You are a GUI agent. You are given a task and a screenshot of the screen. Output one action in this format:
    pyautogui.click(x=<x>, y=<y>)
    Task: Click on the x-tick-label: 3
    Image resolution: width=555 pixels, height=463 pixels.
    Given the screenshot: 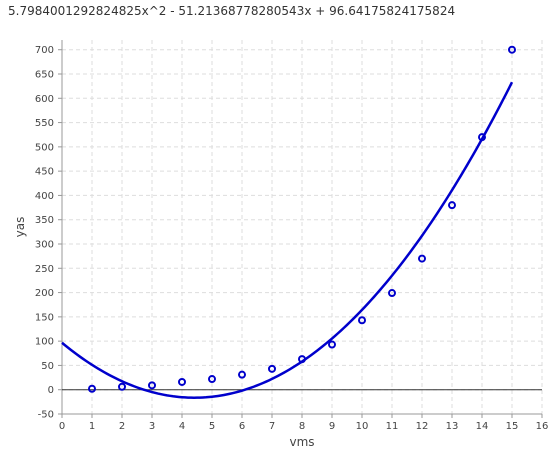 What is the action you would take?
    pyautogui.click(x=152, y=426)
    